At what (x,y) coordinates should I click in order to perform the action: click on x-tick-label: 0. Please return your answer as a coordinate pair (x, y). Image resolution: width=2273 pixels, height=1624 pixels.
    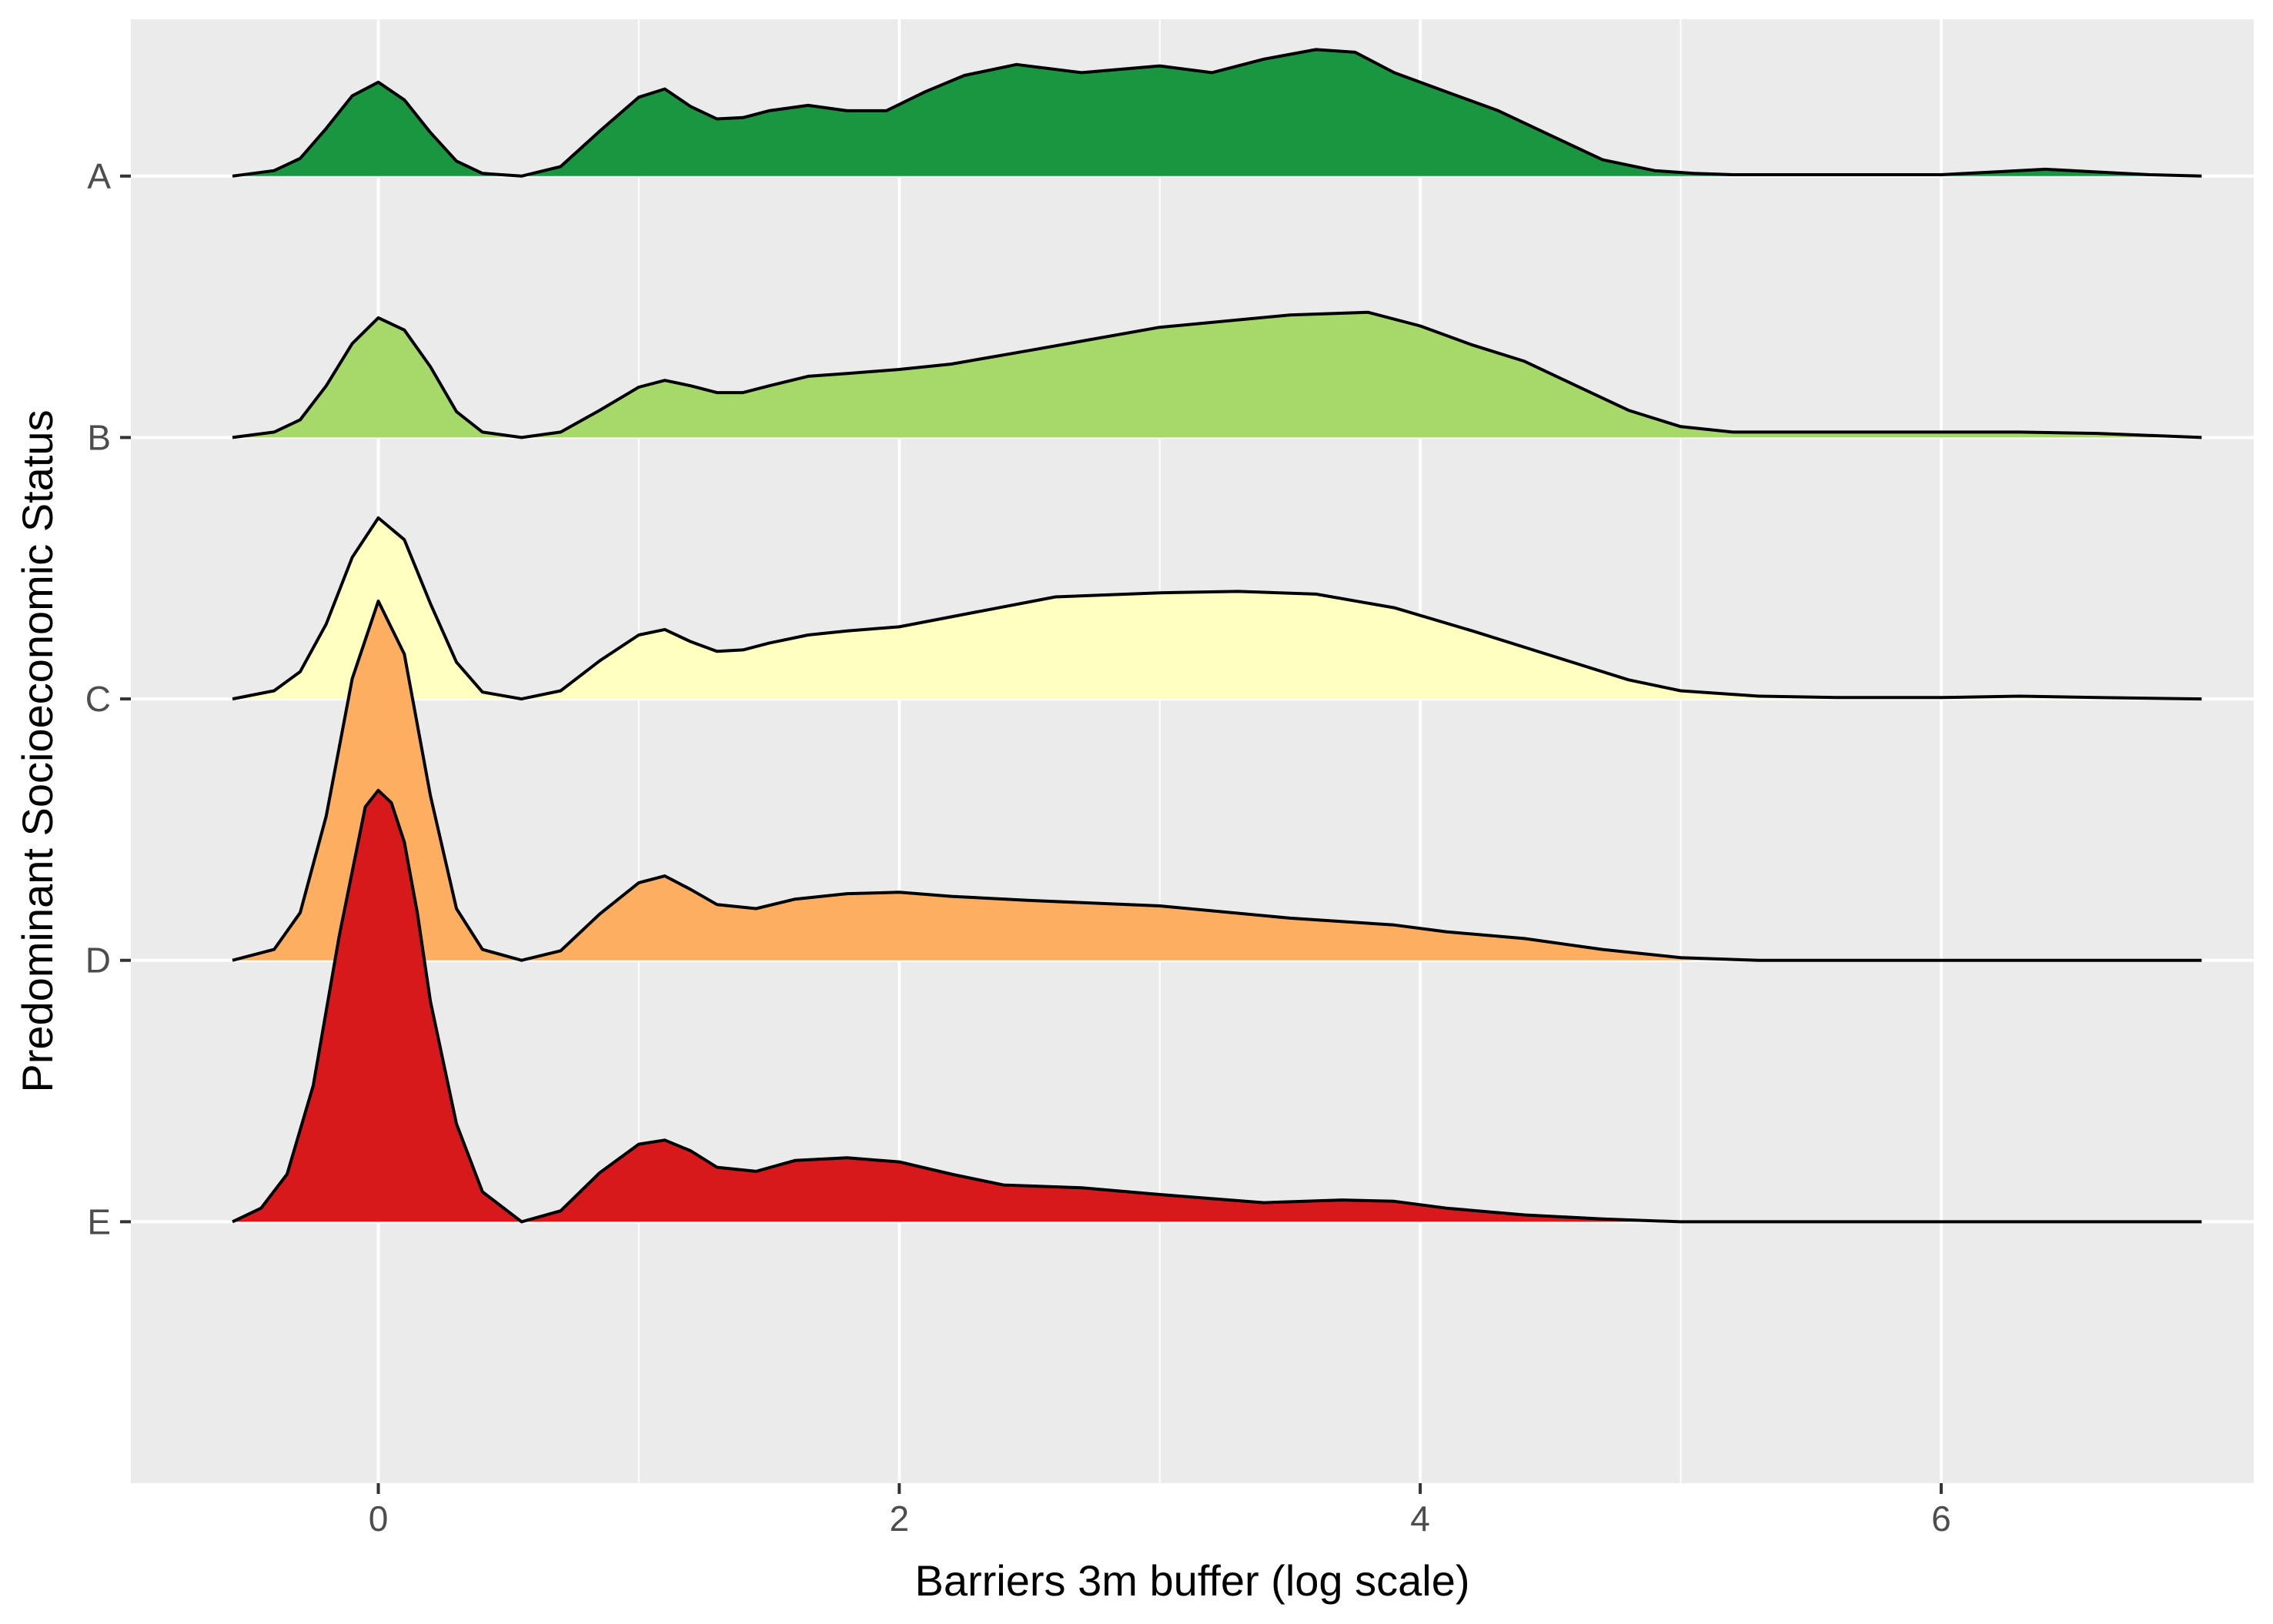
    Looking at the image, I should click on (379, 1519).